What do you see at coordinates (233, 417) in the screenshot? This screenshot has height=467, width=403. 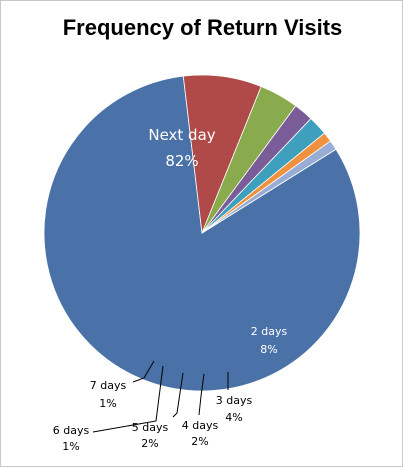 I see `slice-value-label-3-days: 4%` at bounding box center [233, 417].